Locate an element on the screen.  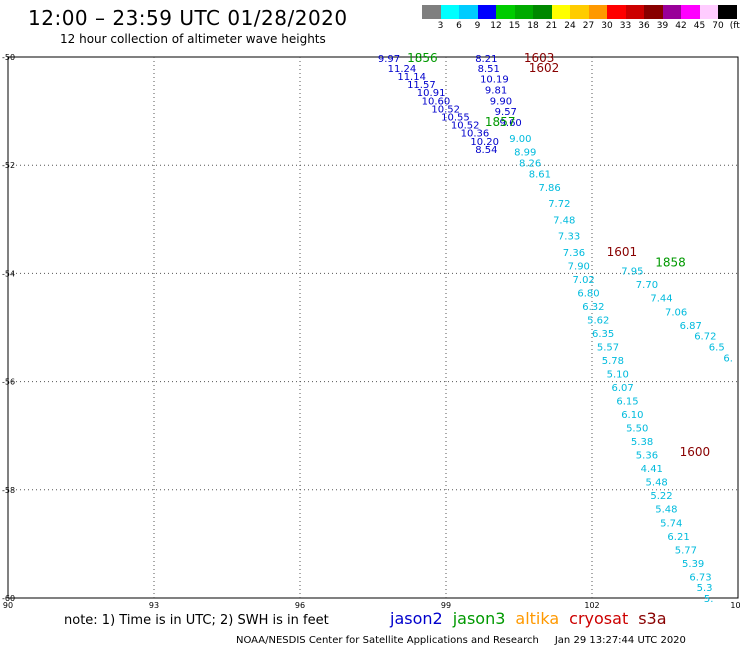
wave-height-label-jason2: 9.57 is located at coordinates (506, 112).